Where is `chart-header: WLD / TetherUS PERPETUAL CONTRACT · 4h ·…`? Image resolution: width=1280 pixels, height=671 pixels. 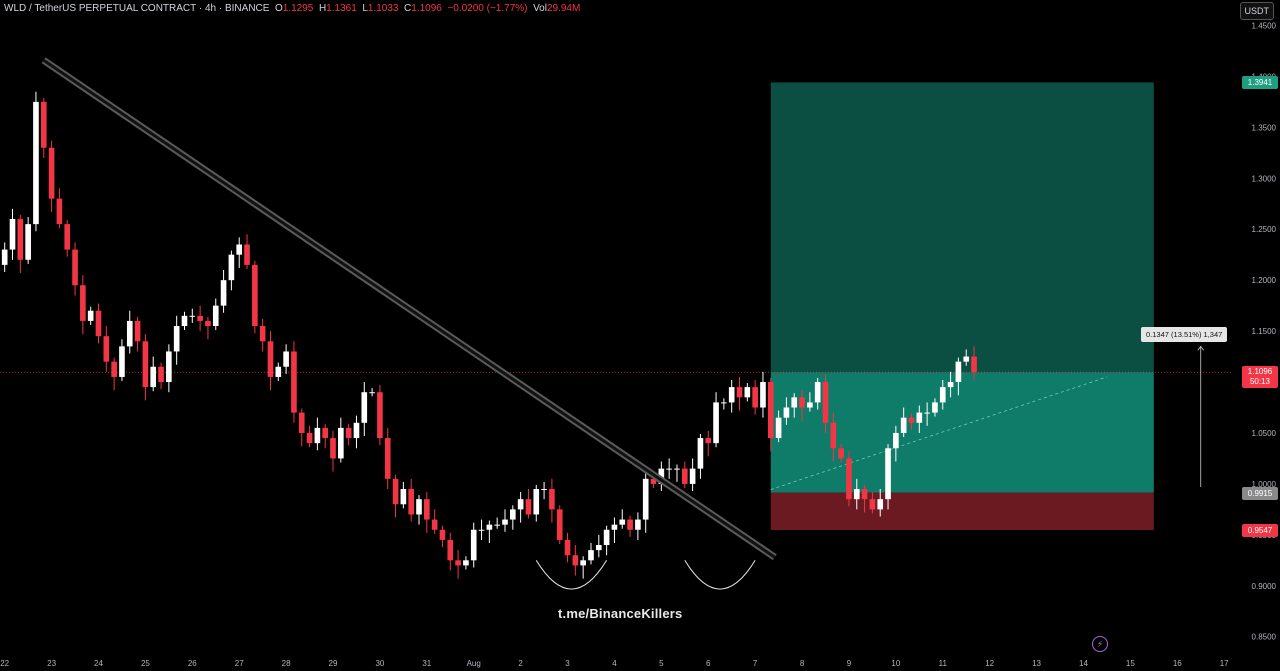
chart-header: WLD / TetherUS PERPETUAL CONTRACT · 4h ·… is located at coordinates (292, 8).